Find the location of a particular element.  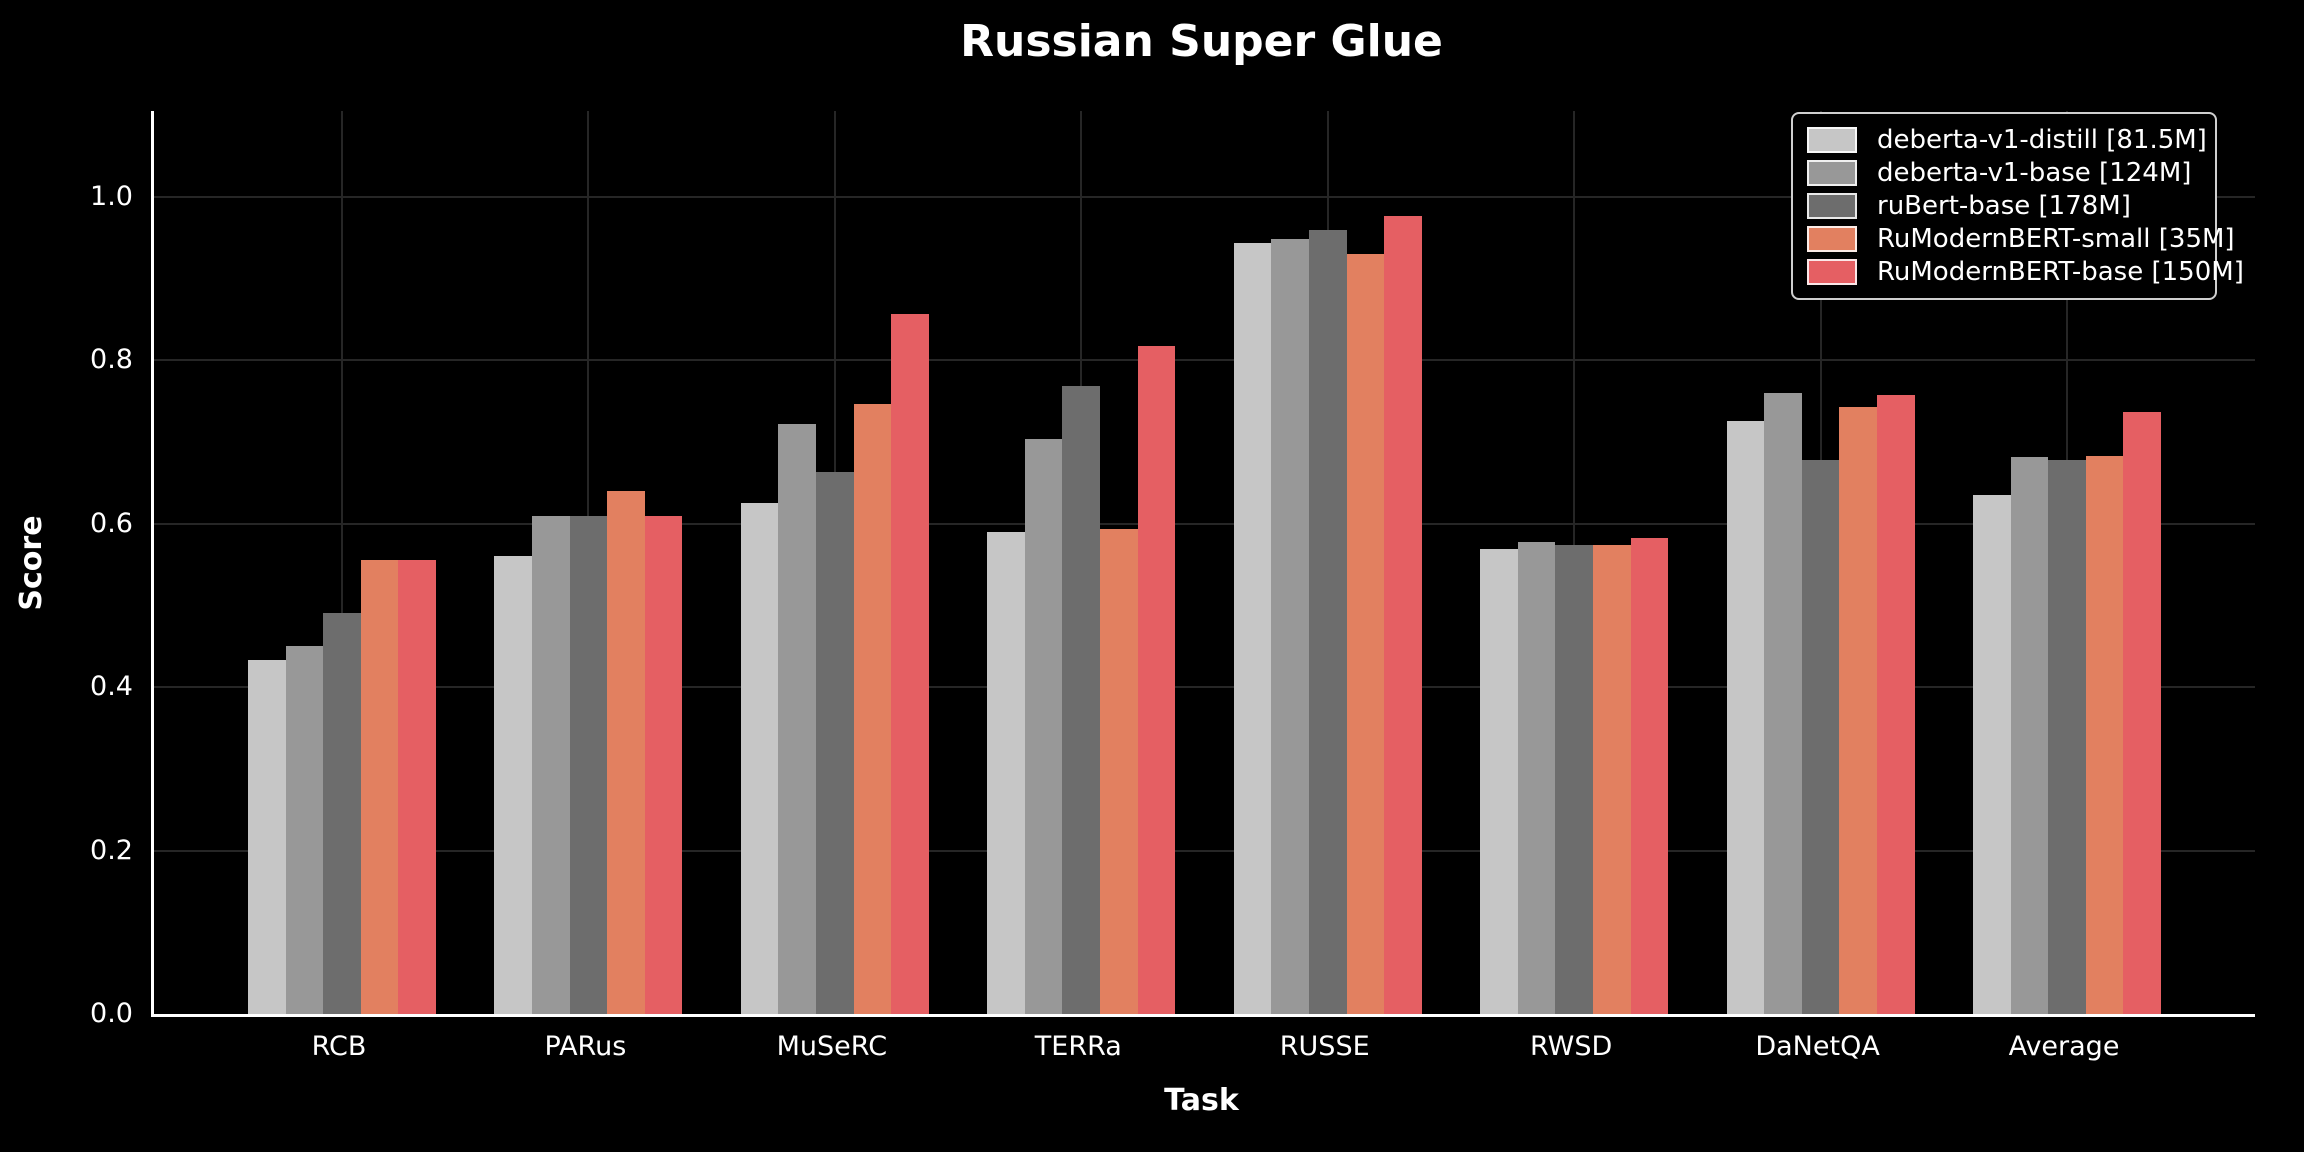

legend-item: RuModernBERT-base [150M] is located at coordinates (2025, 272).